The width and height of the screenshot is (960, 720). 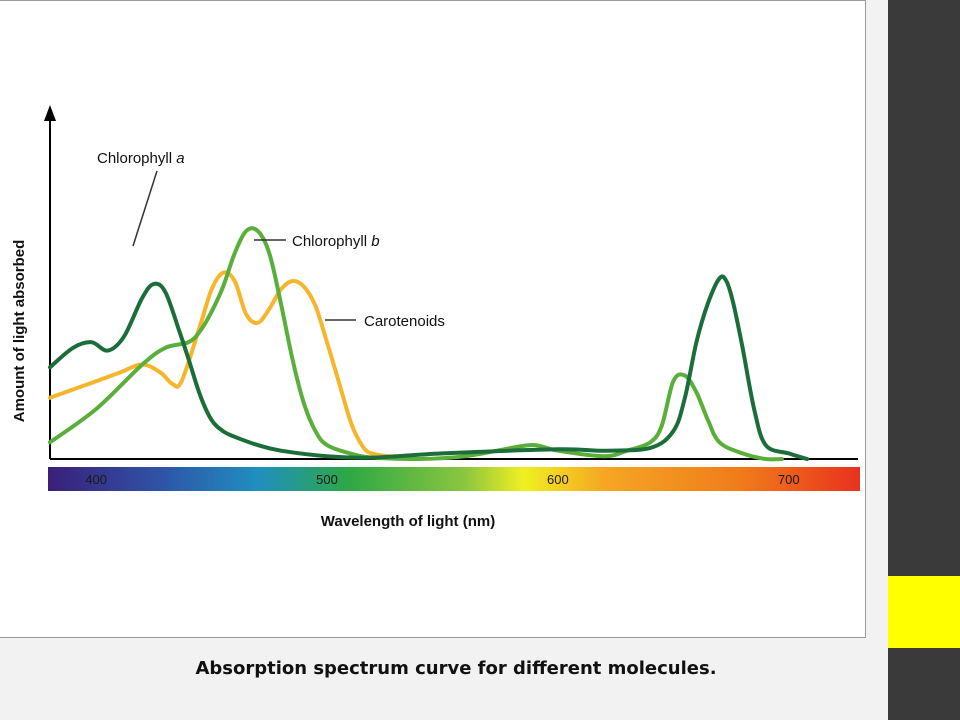 What do you see at coordinates (19, 331) in the screenshot?
I see `y-axis-label: Amount of light absorbed` at bounding box center [19, 331].